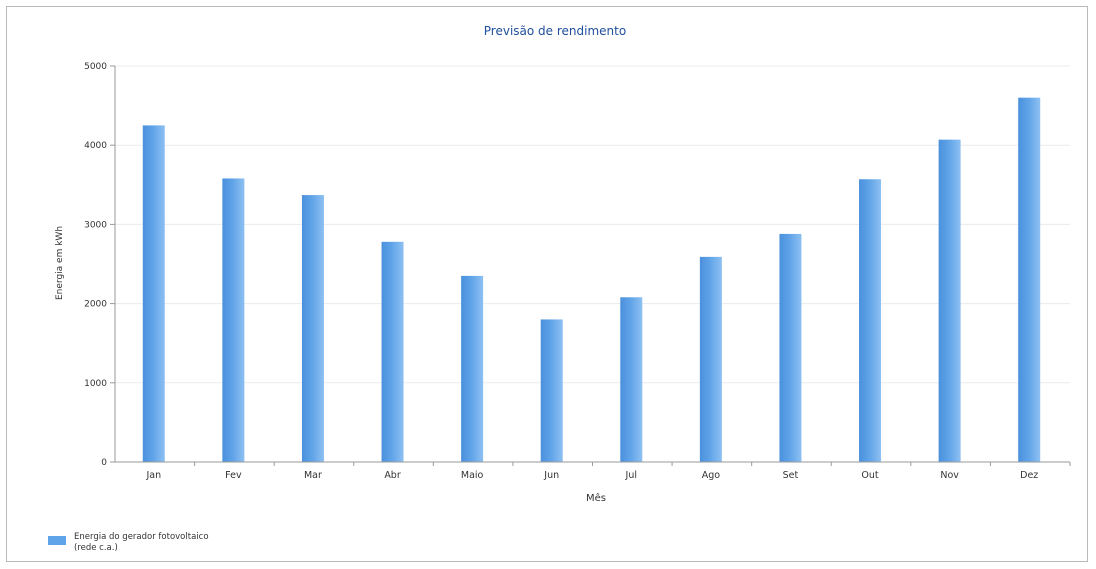  Describe the element at coordinates (596, 498) in the screenshot. I see `x-axis-label: Mês` at that location.